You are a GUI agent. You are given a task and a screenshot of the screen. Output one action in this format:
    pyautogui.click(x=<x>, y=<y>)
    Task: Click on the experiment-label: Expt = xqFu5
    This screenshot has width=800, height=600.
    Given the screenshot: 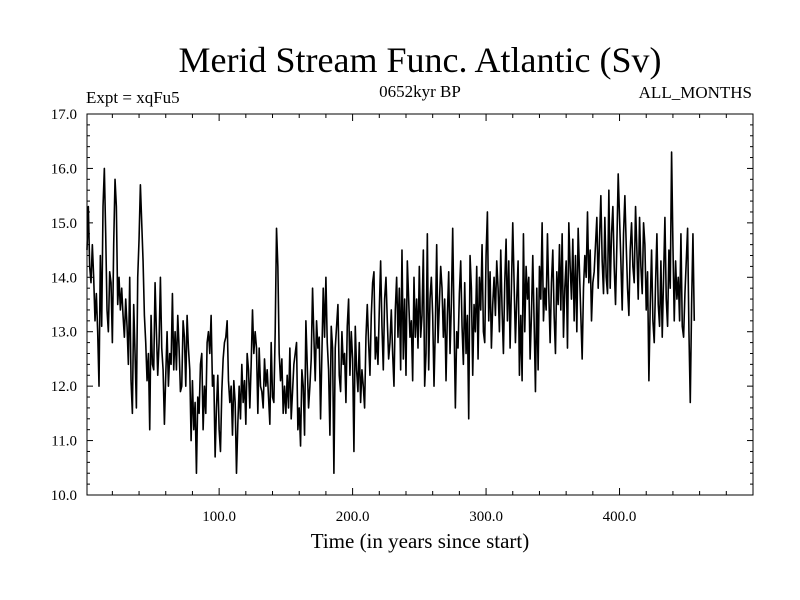 What is the action you would take?
    pyautogui.click(x=133, y=97)
    